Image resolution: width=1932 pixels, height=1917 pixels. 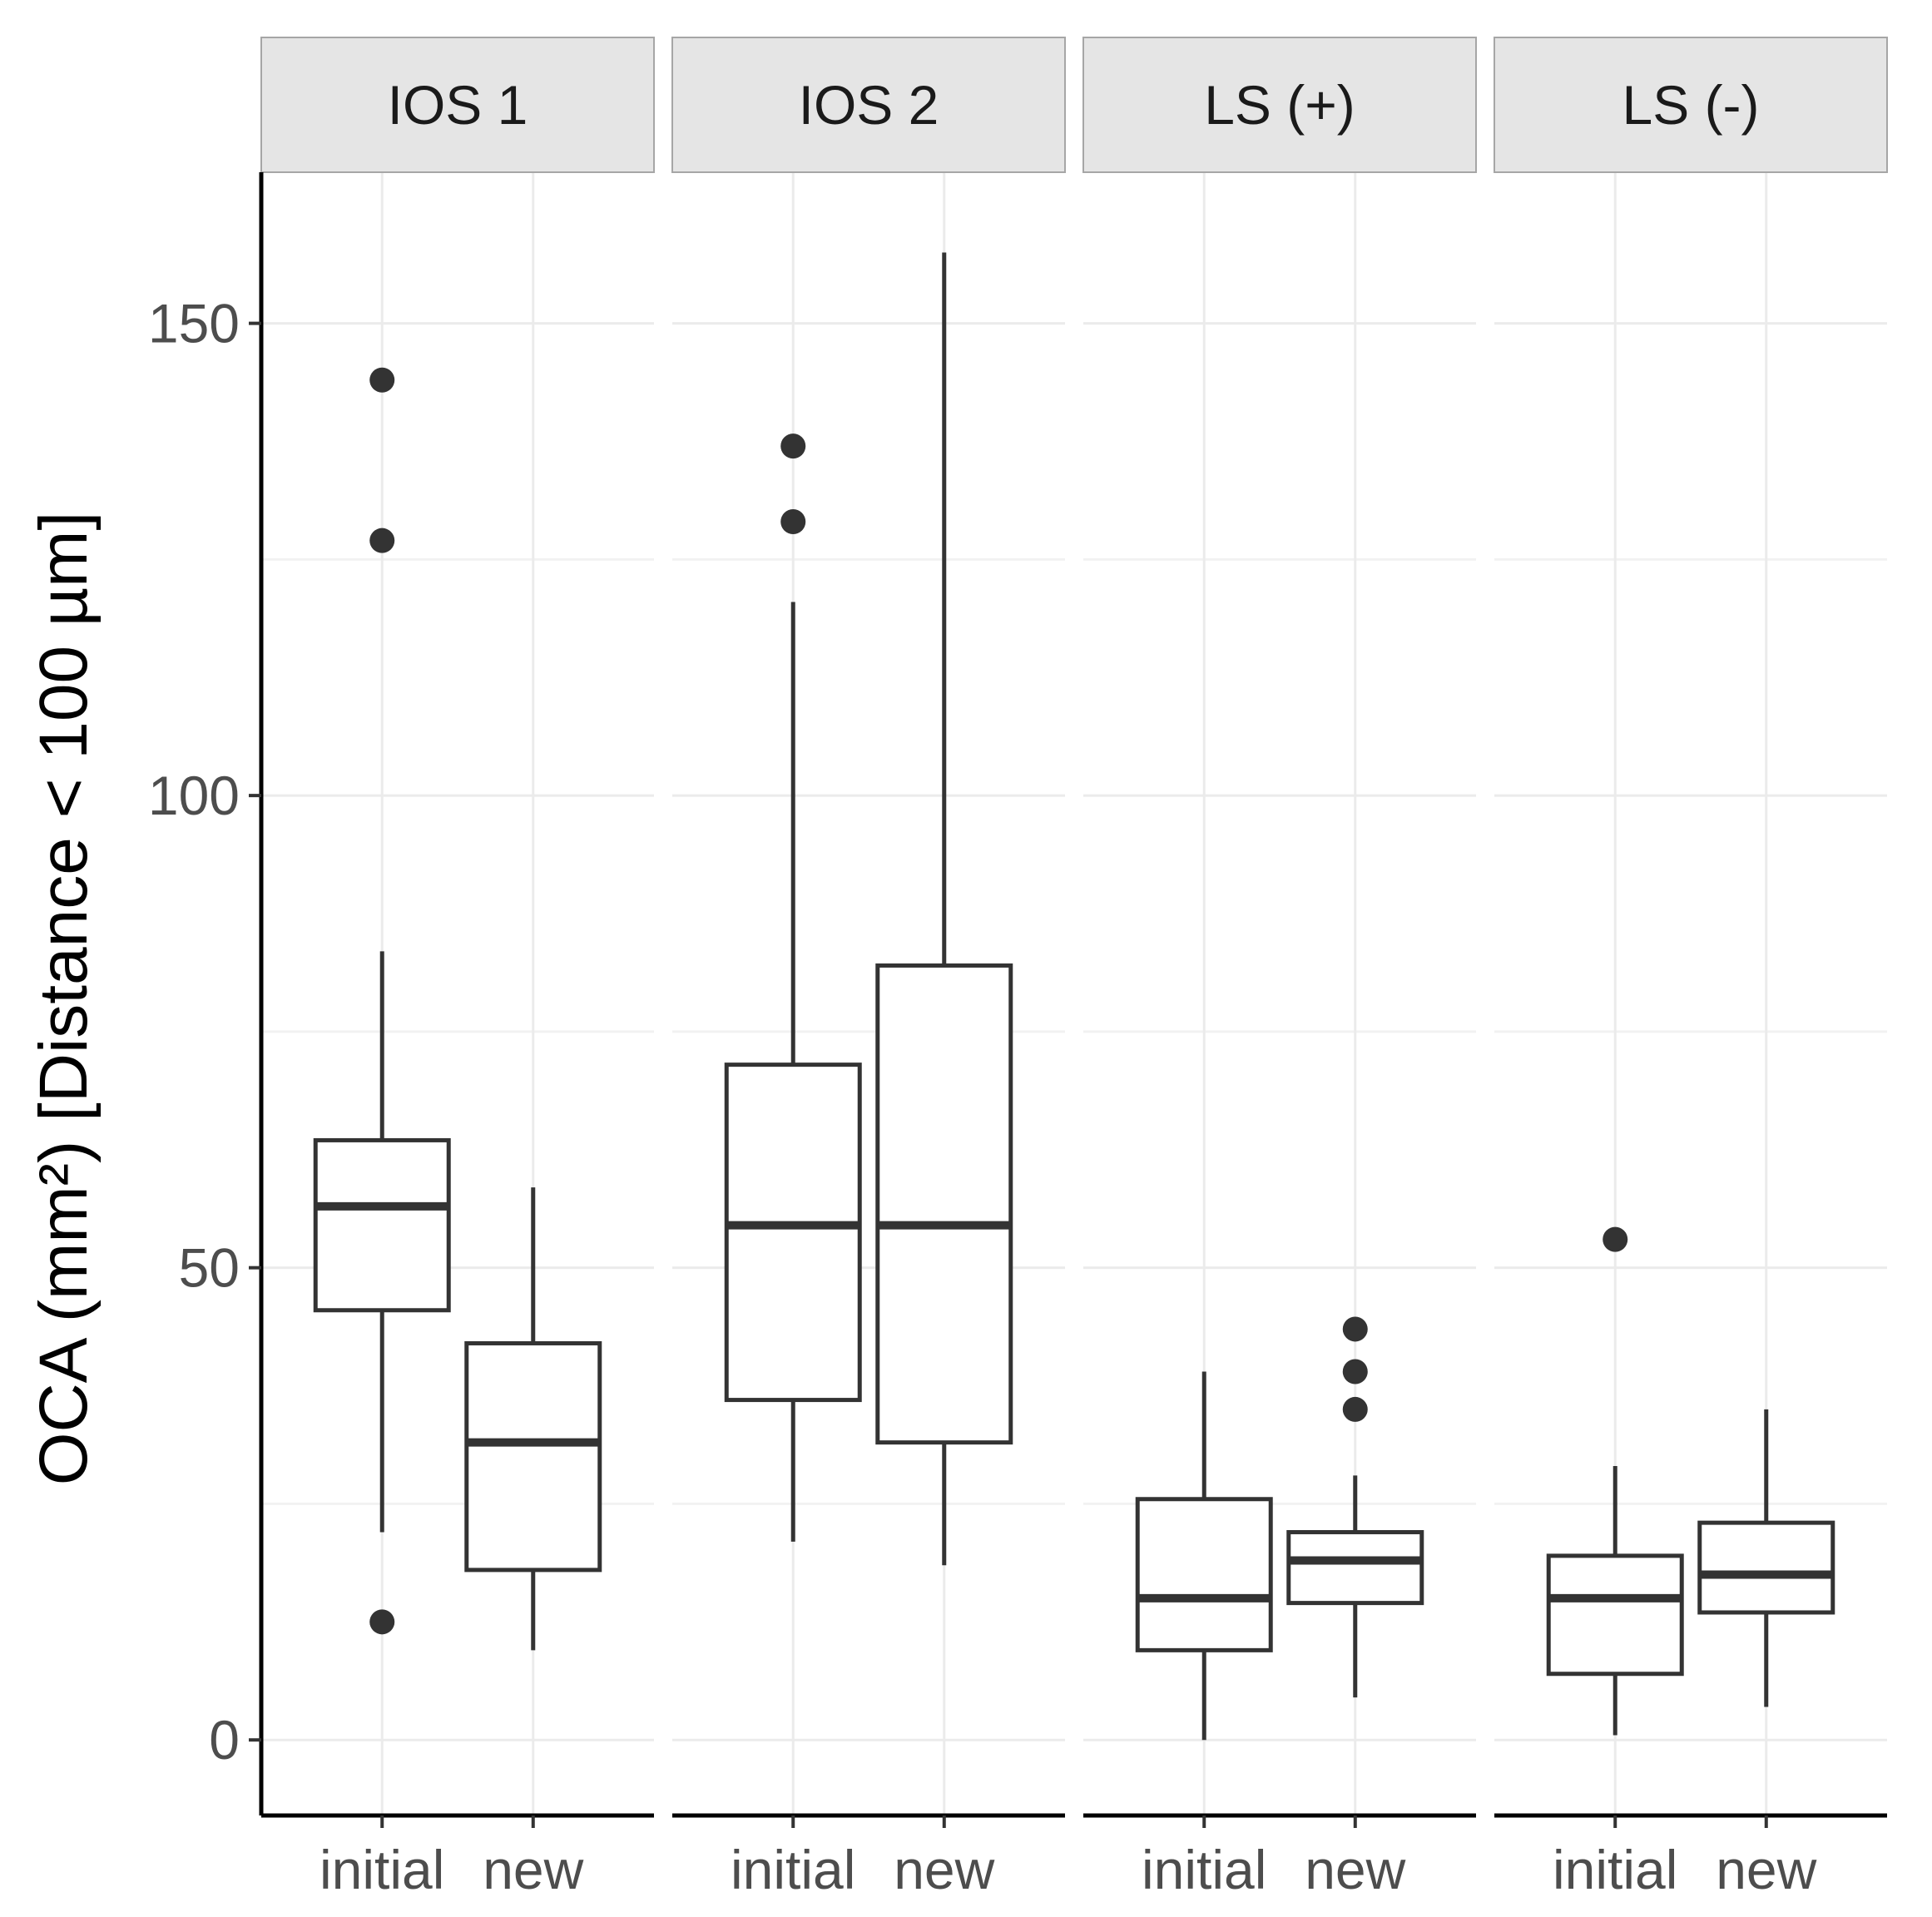 I want to click on facet-strips: IOS 1 IOS 2 LS (+) LS (-), so click(x=1074, y=105).